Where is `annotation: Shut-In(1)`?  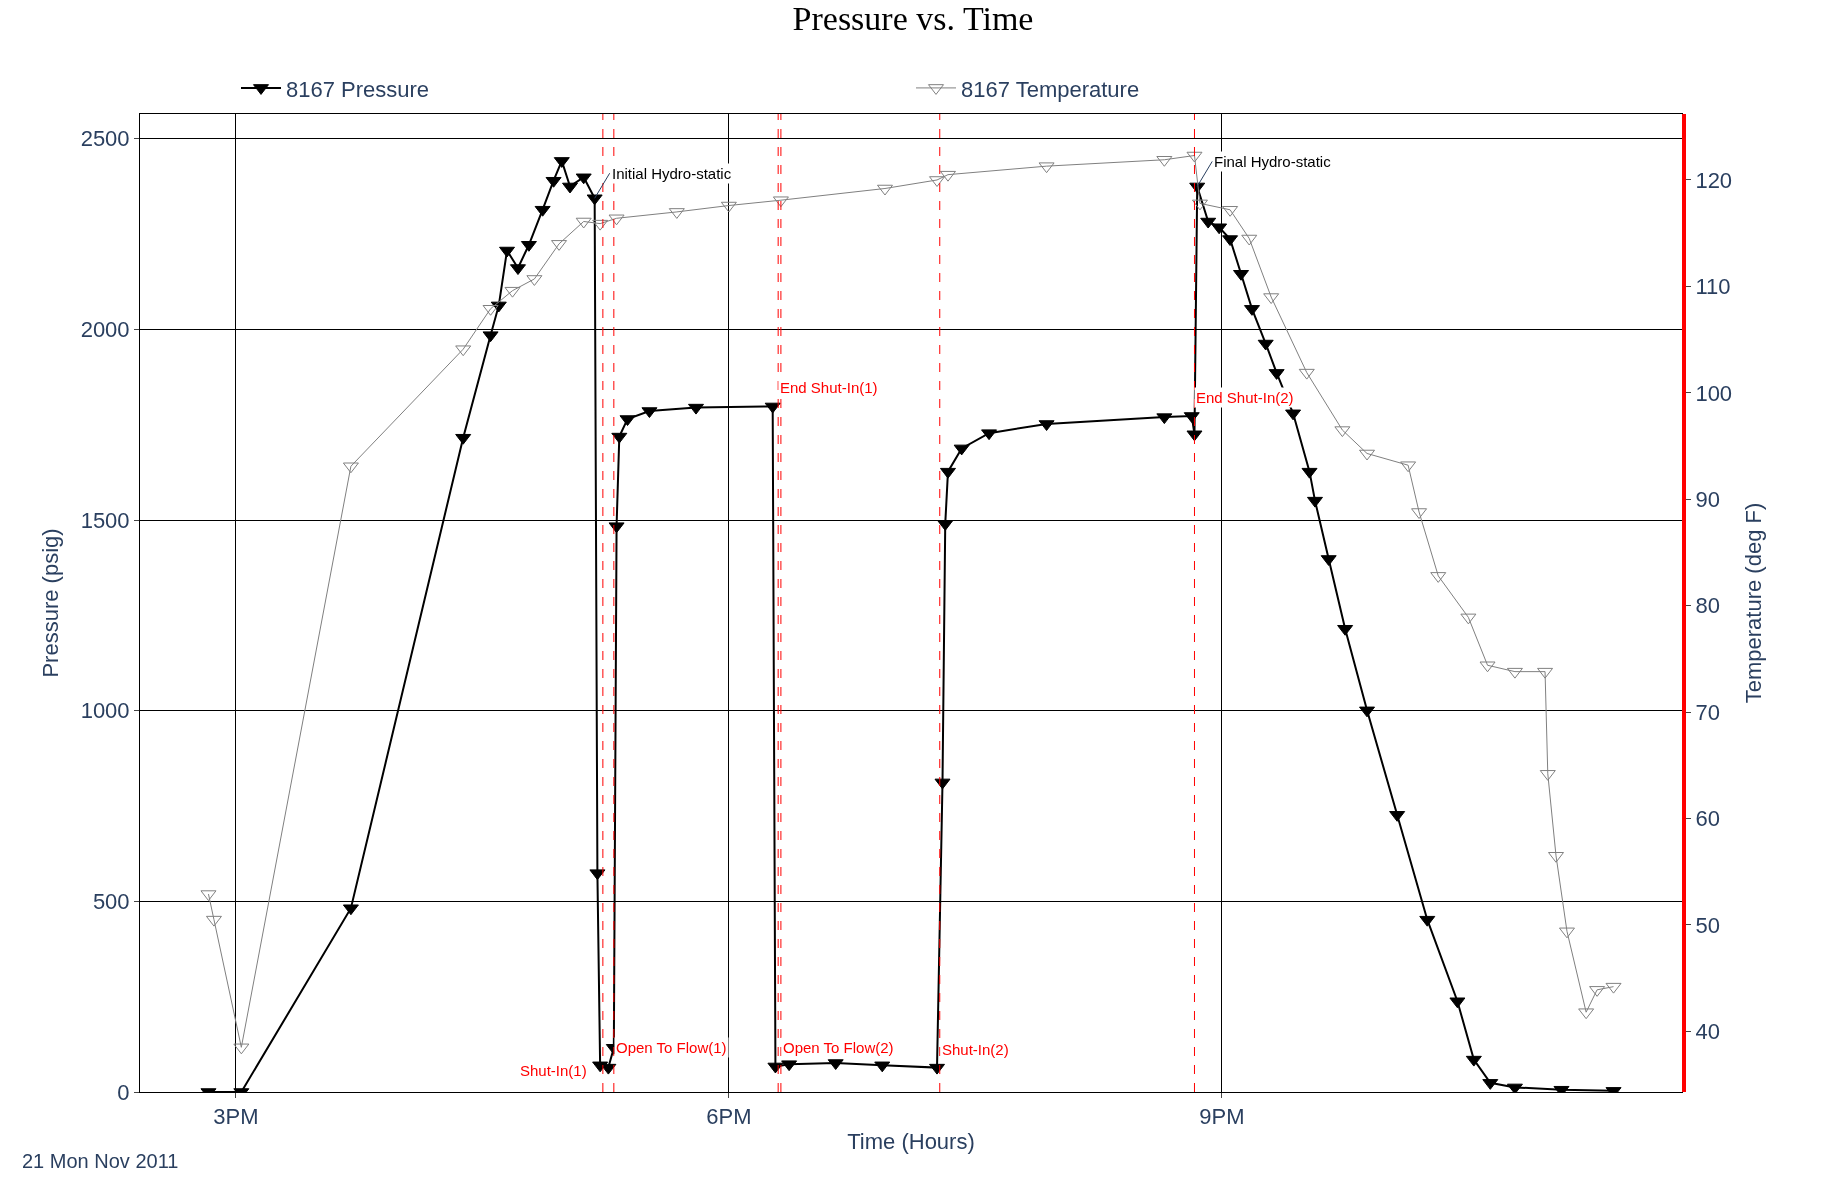
annotation: Shut-In(1) is located at coordinates (553, 1070).